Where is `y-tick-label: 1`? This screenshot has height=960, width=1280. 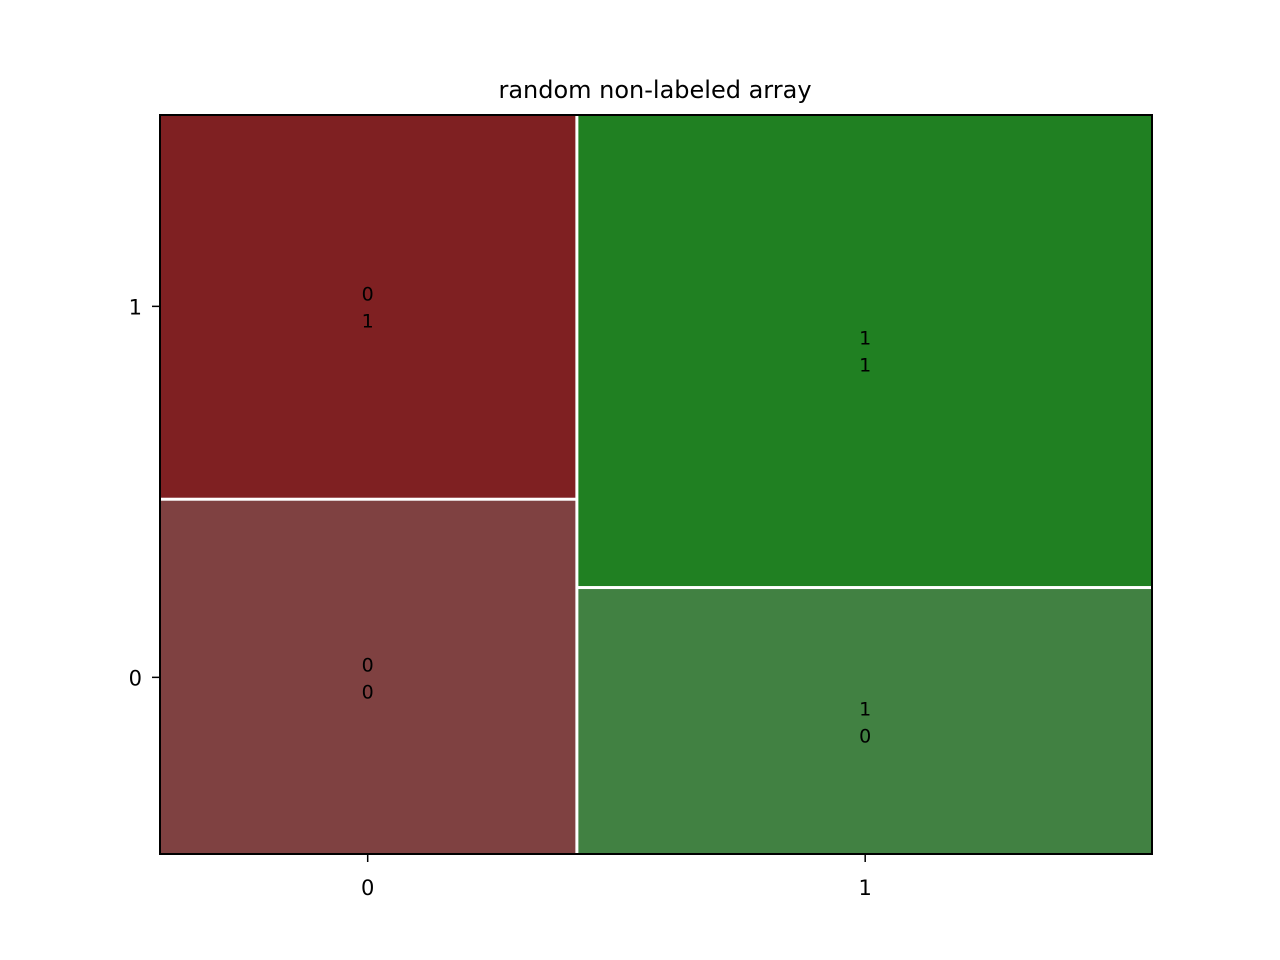
y-tick-label: 1 is located at coordinates (135, 307).